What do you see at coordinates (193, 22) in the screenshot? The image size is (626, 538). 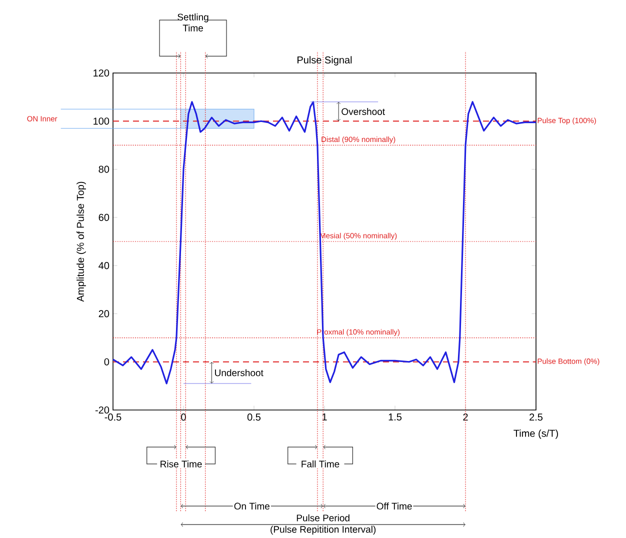 I see `text: Settling Time` at bounding box center [193, 22].